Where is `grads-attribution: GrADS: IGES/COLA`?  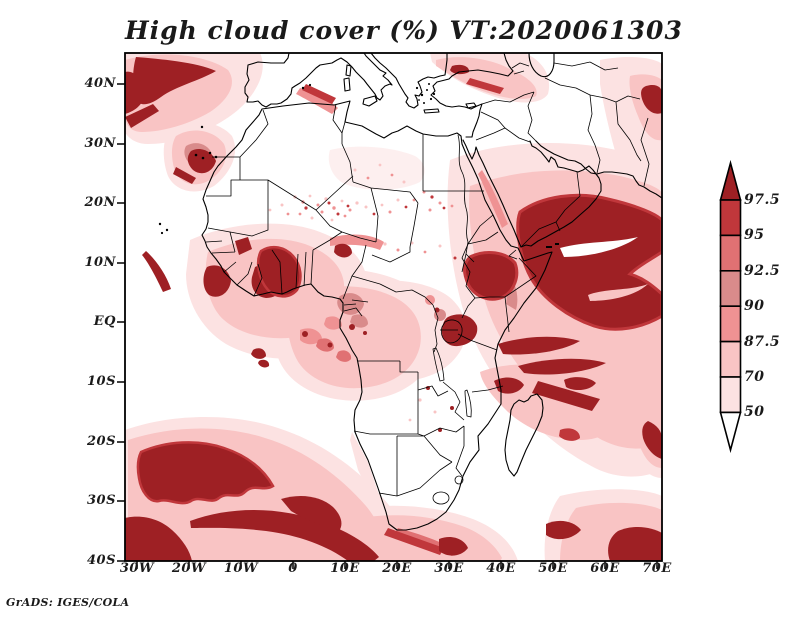 grads-attribution: GrADS: IGES/COLA is located at coordinates (68, 602).